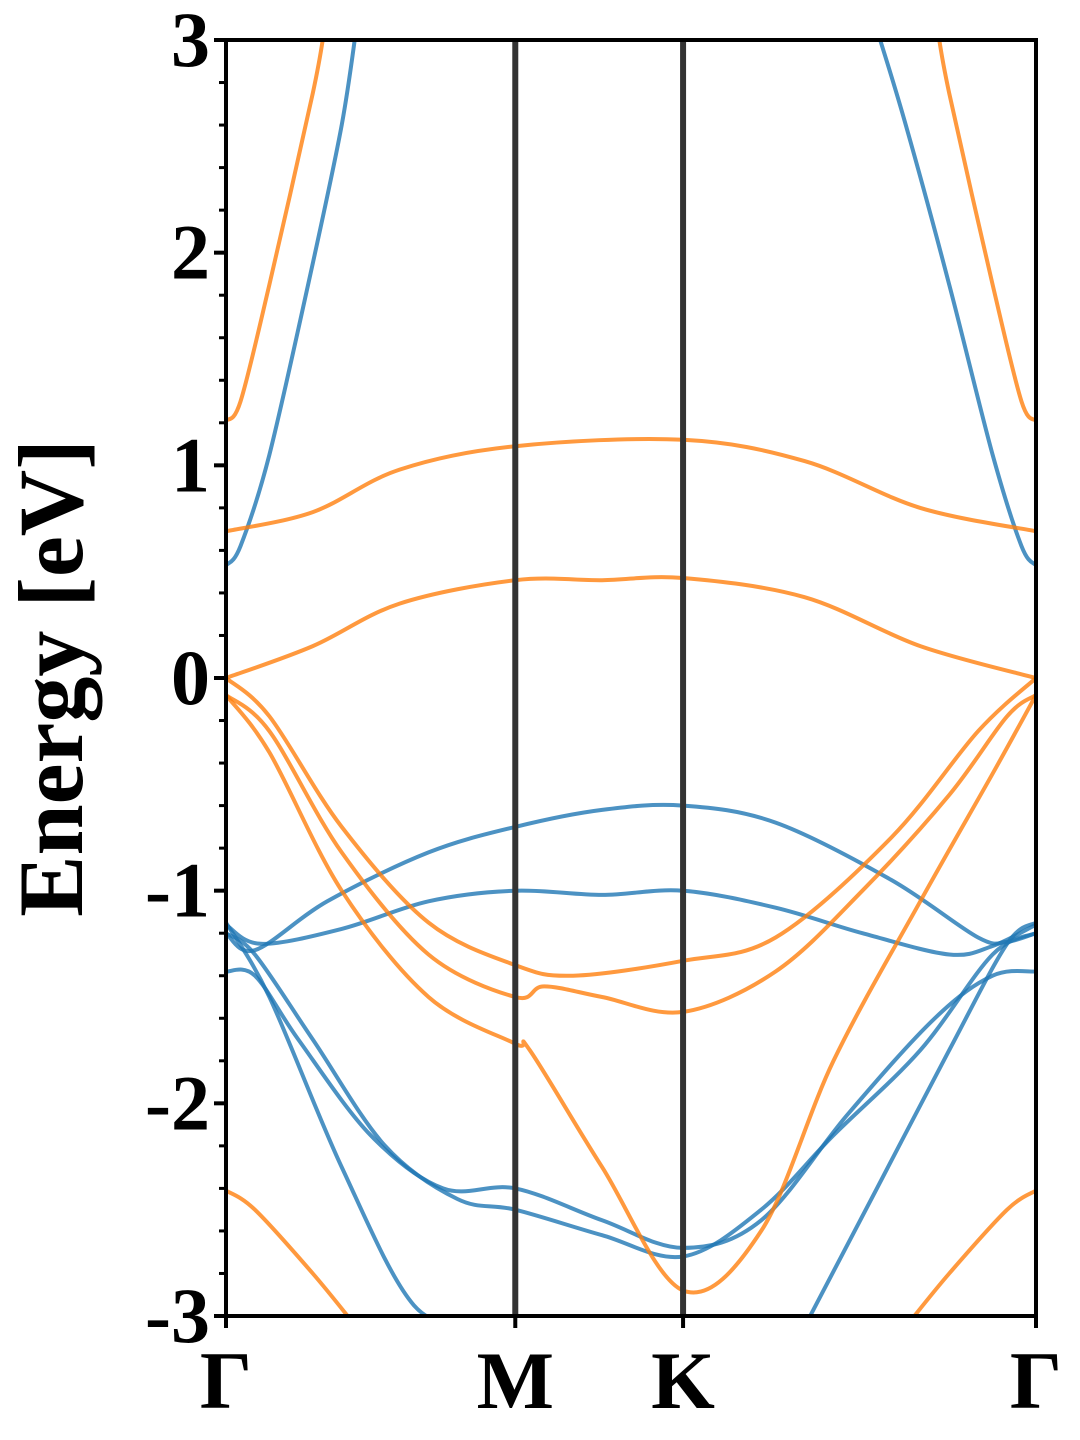 This screenshot has width=1080, height=1440. Describe the element at coordinates (177, 890) in the screenshot. I see `y-tick-label: -1` at that location.